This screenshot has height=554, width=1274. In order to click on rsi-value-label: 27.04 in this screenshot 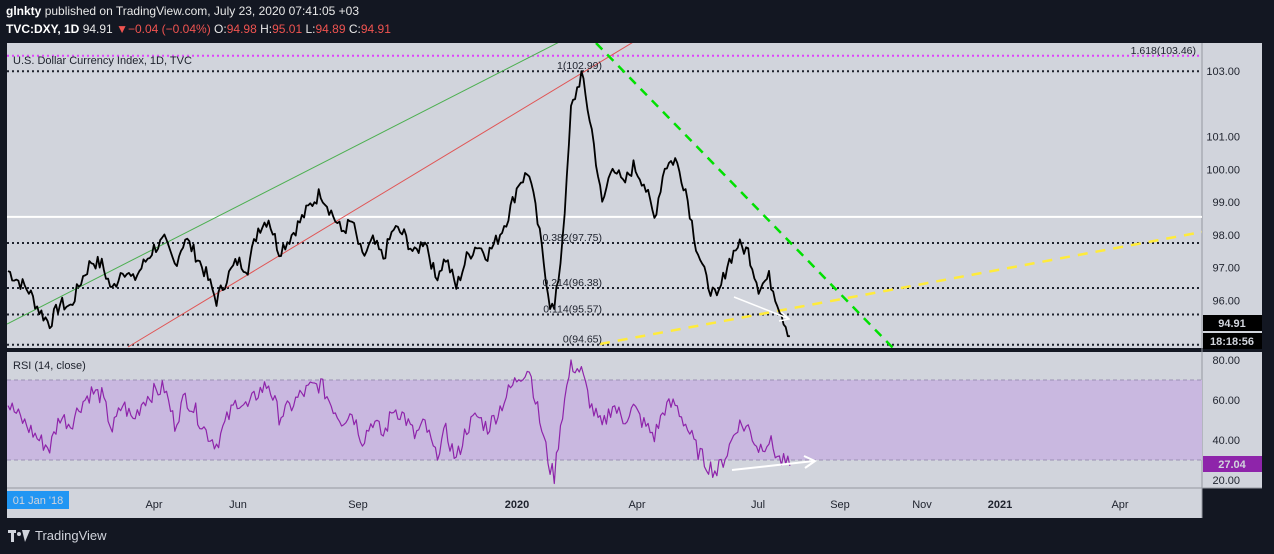, I will do `click(1232, 465)`.